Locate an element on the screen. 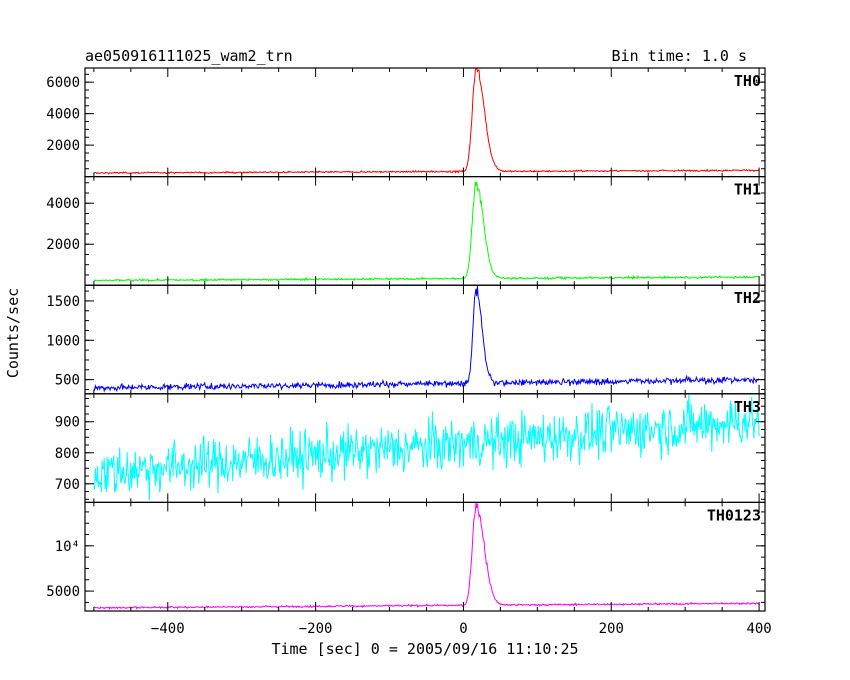 This screenshot has height=680, width=850. panel-label-th0: TH0 is located at coordinates (747, 81).